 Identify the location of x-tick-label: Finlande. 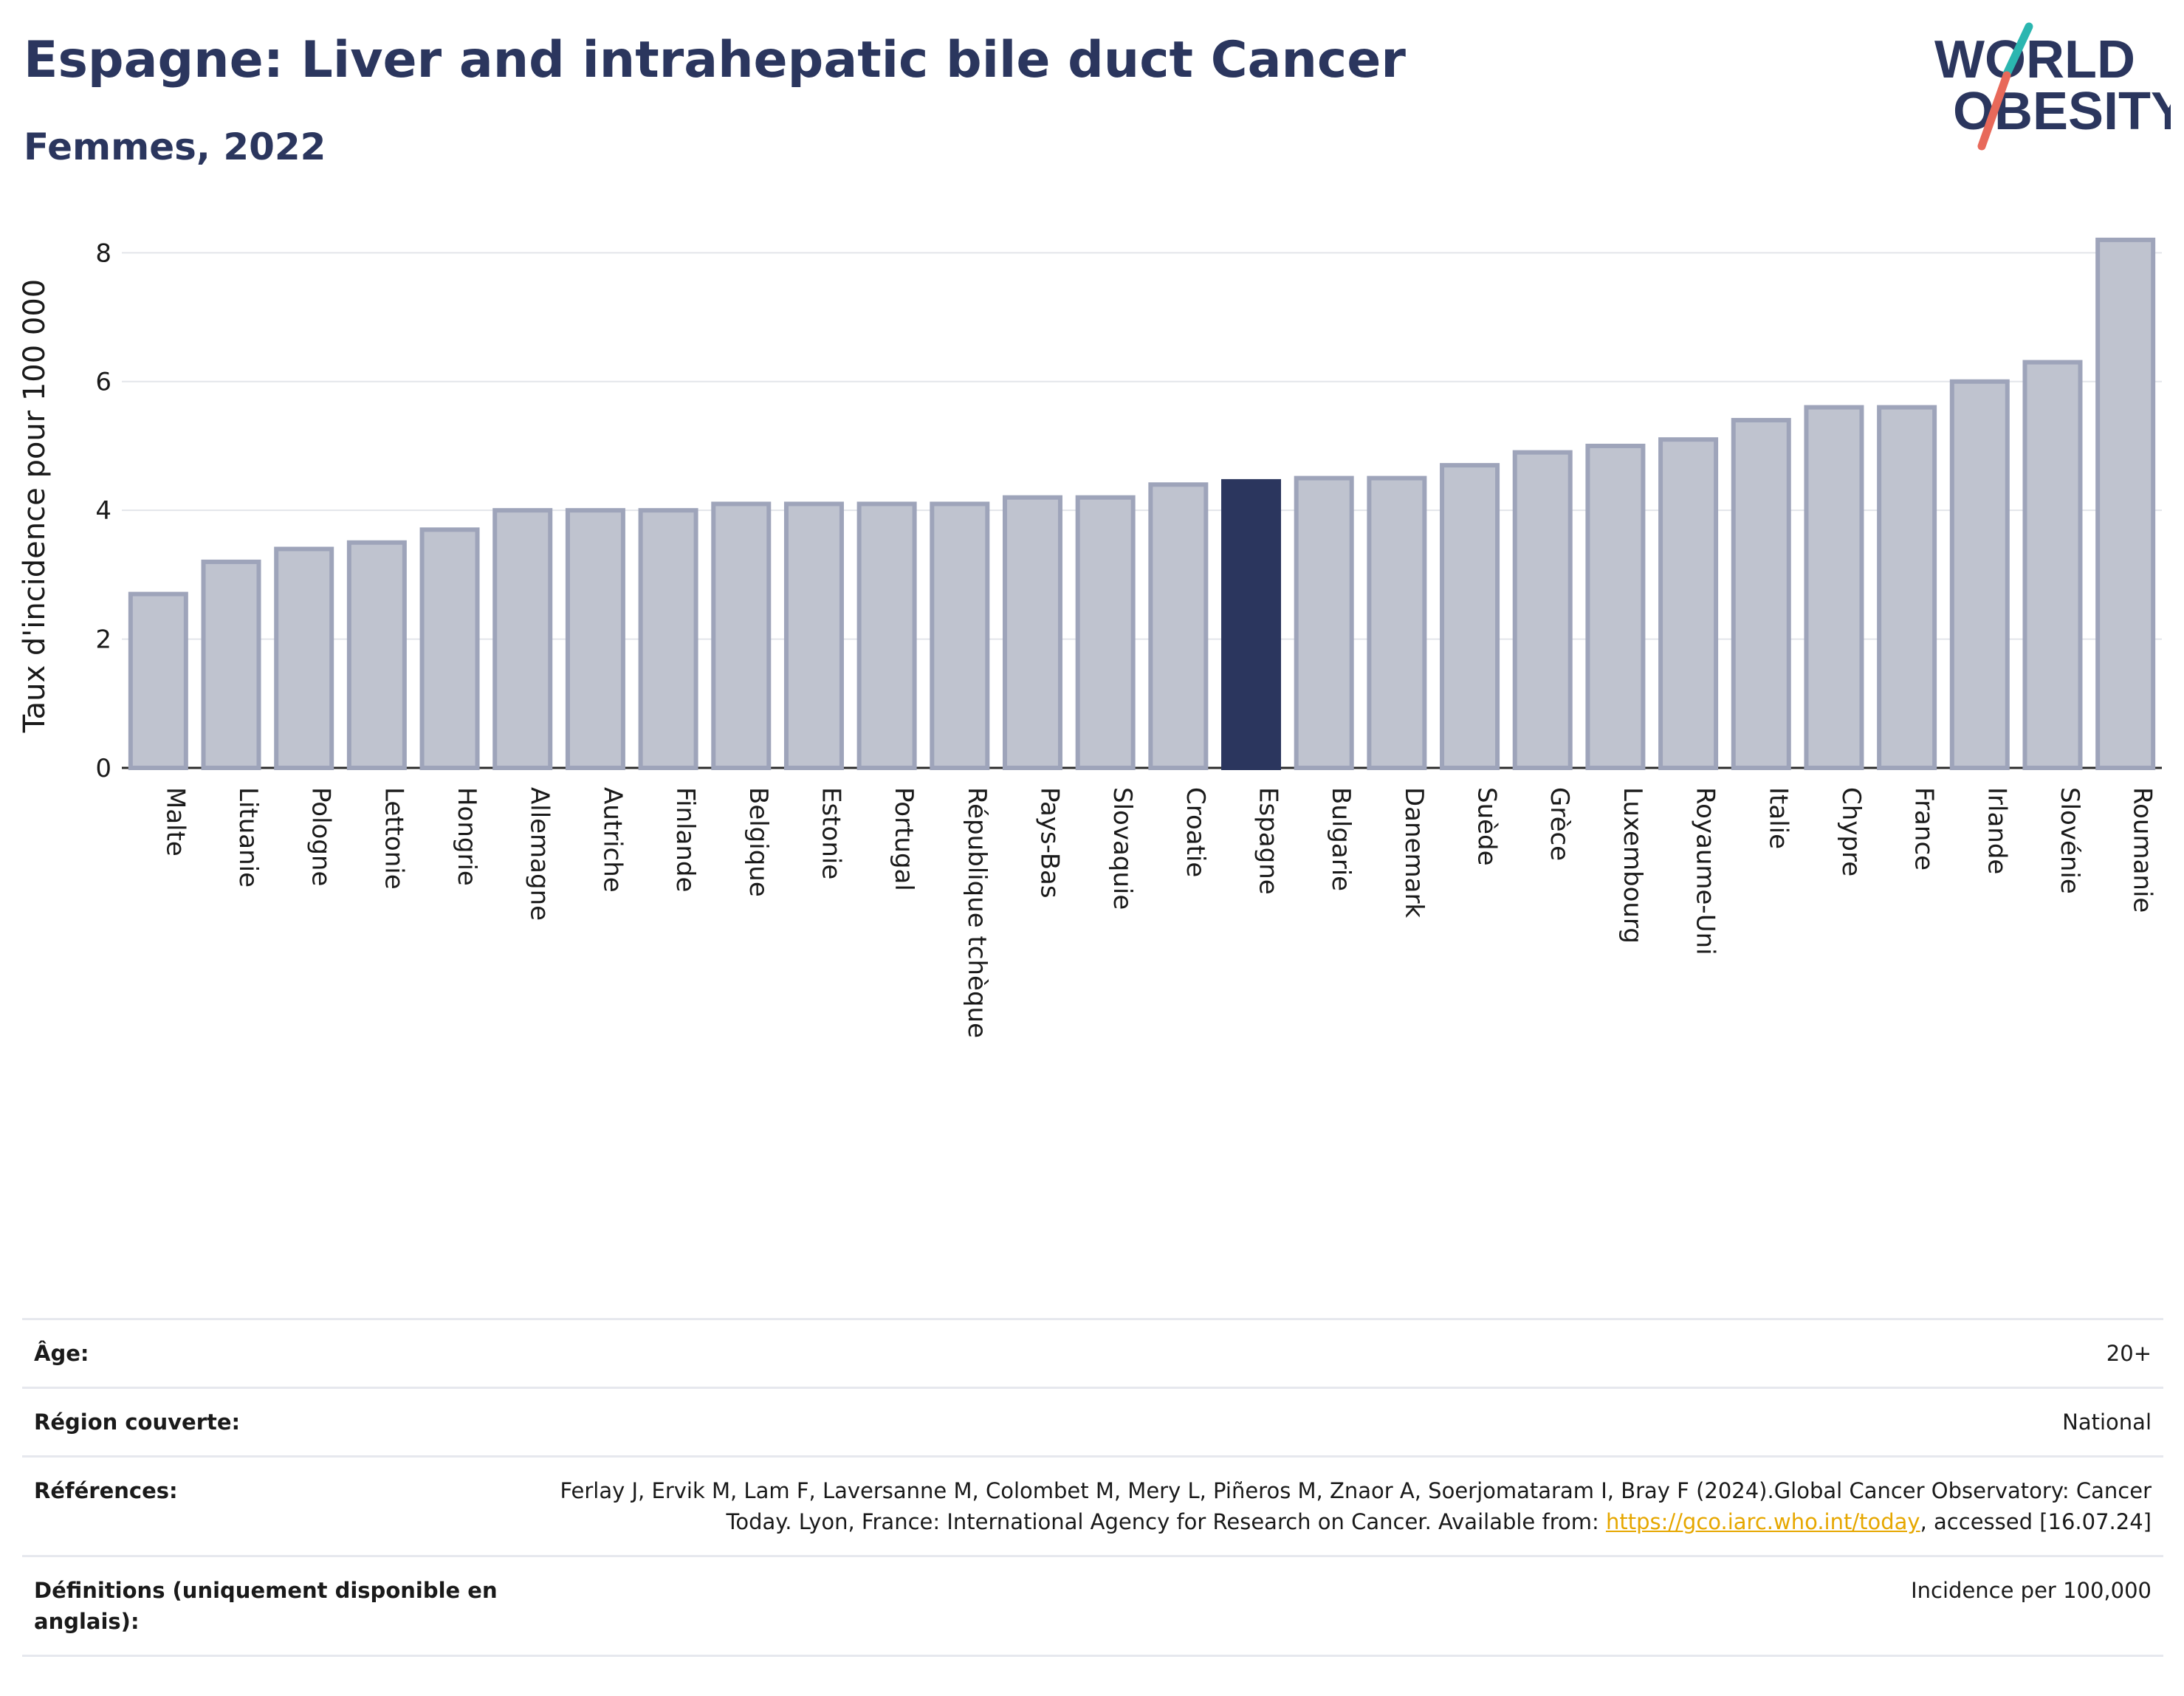
(685, 839).